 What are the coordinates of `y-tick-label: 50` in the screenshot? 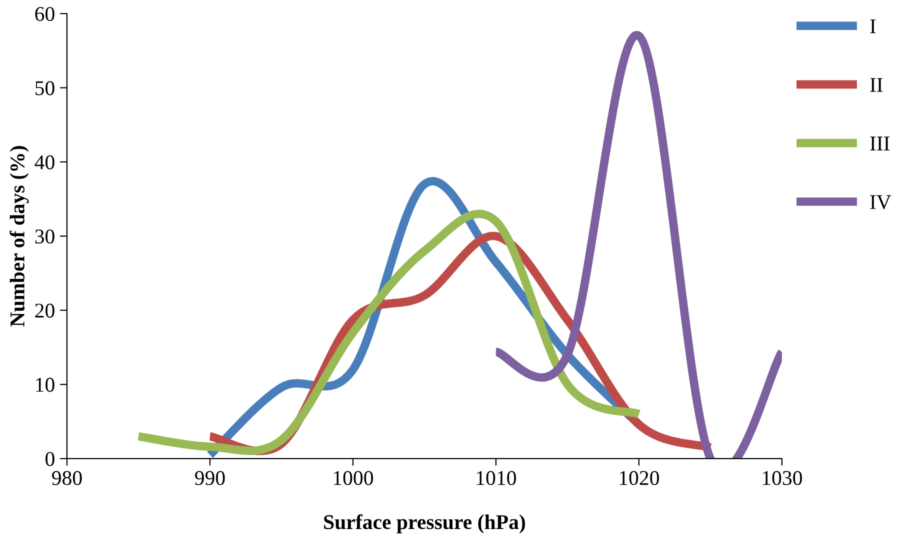 It's located at (45, 88).